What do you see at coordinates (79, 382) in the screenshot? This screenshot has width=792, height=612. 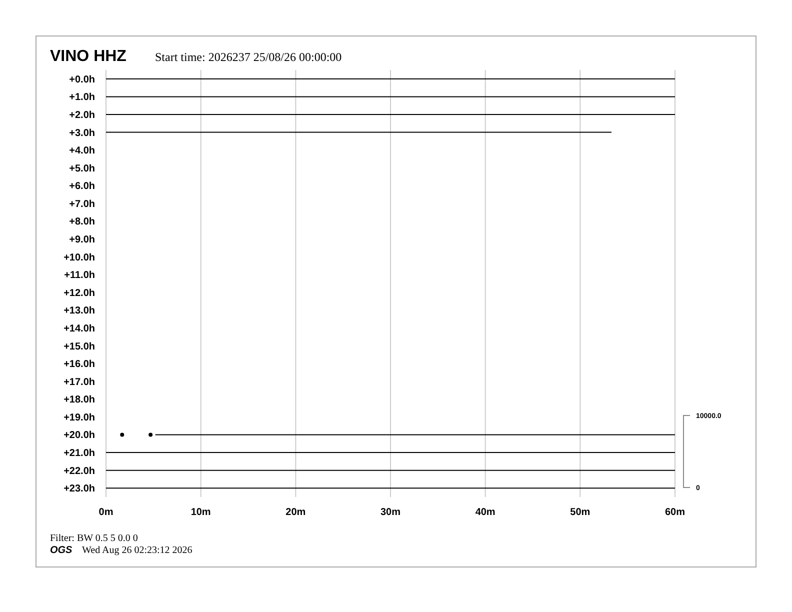 I see `y-tick-label: +17.0h` at bounding box center [79, 382].